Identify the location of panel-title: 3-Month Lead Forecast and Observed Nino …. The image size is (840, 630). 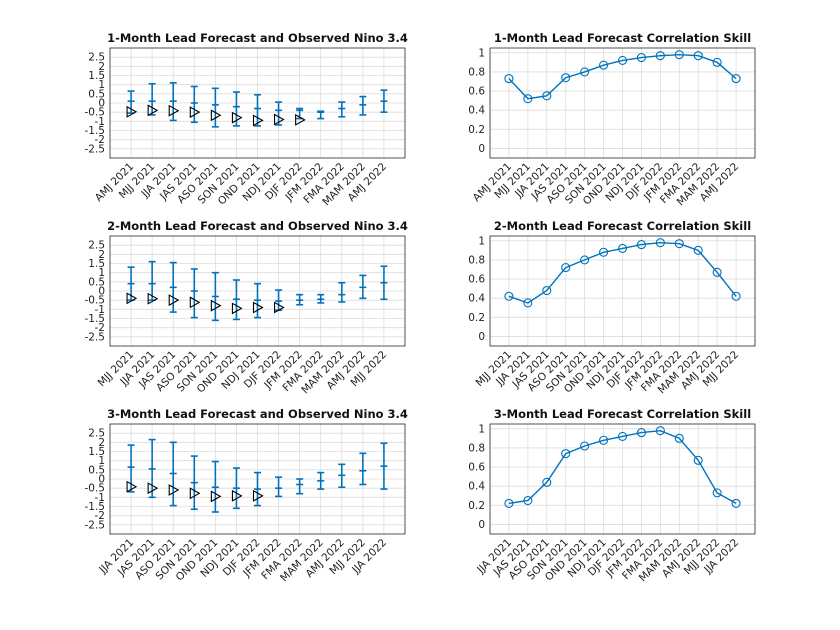
(257, 414).